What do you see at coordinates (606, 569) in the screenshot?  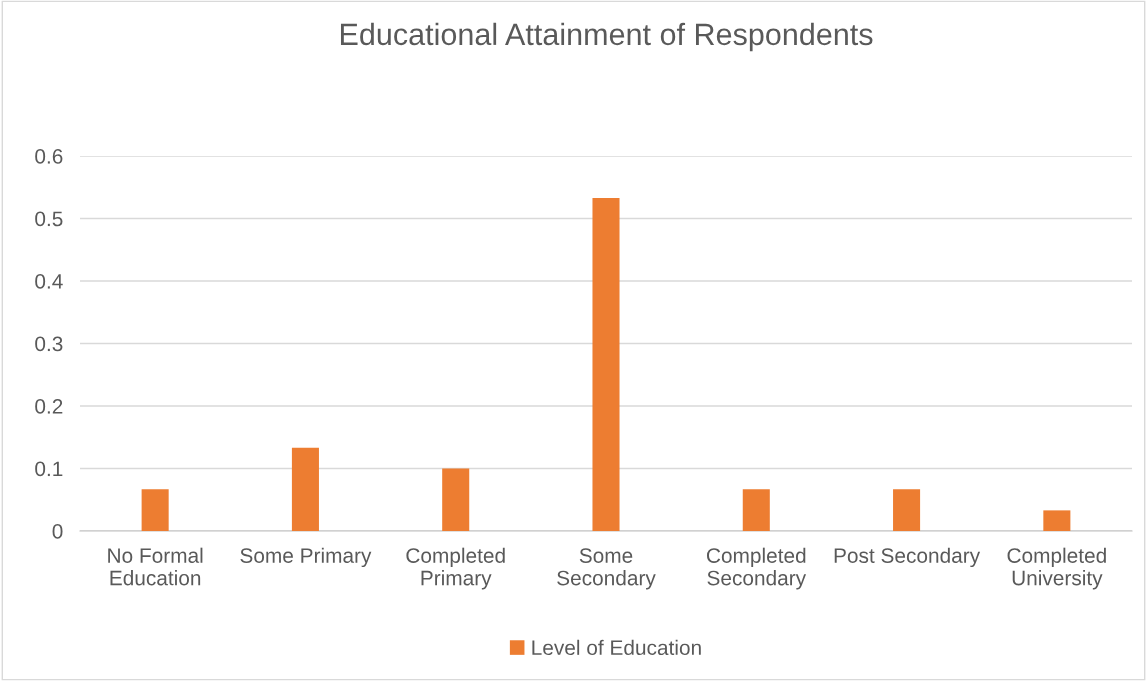 I see `x-tick-label: Some Secondary` at bounding box center [606, 569].